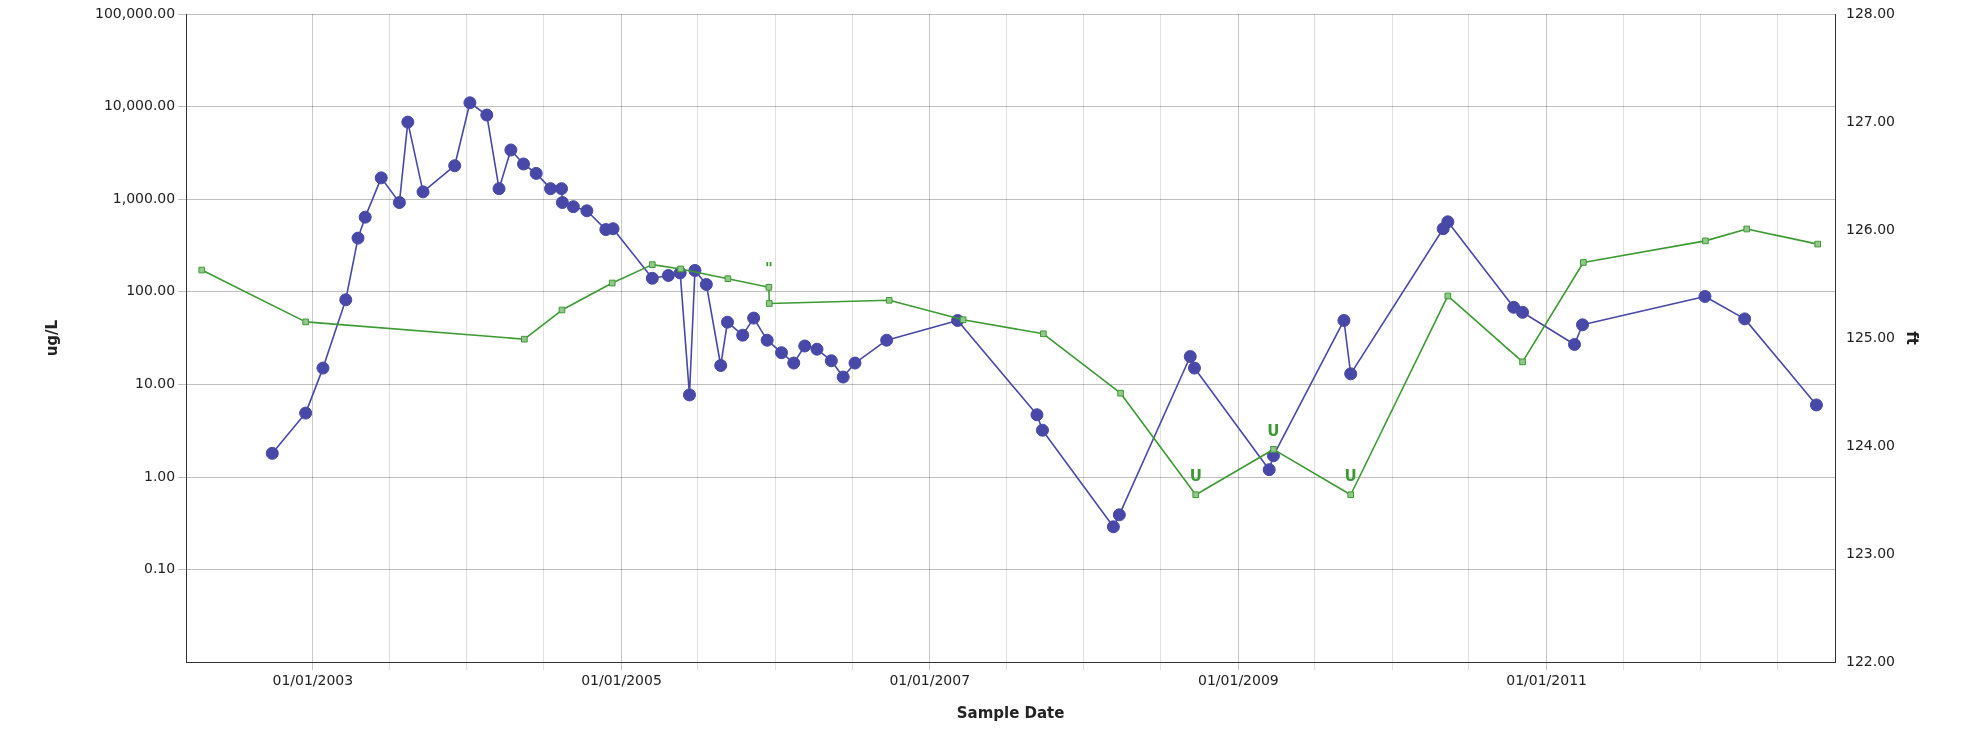 This screenshot has width=1980, height=735. Describe the element at coordinates (1871, 444) in the screenshot. I see `y2-tick-label: 124.00` at that location.